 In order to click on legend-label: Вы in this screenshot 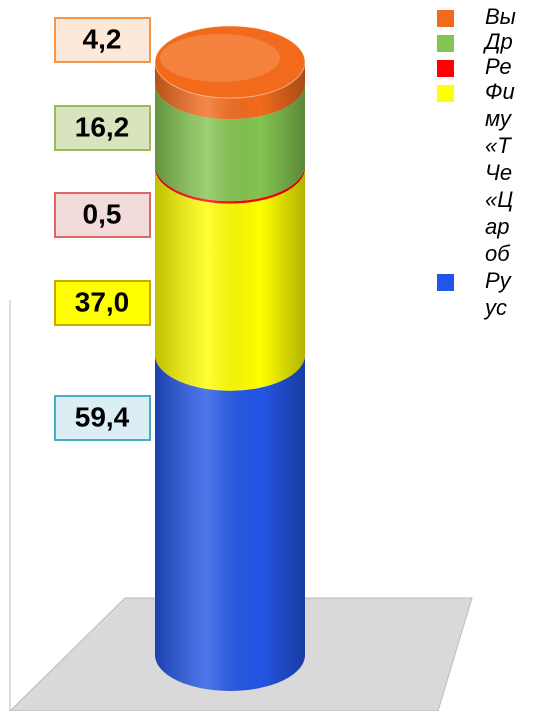, I will do `click(500, 16)`.